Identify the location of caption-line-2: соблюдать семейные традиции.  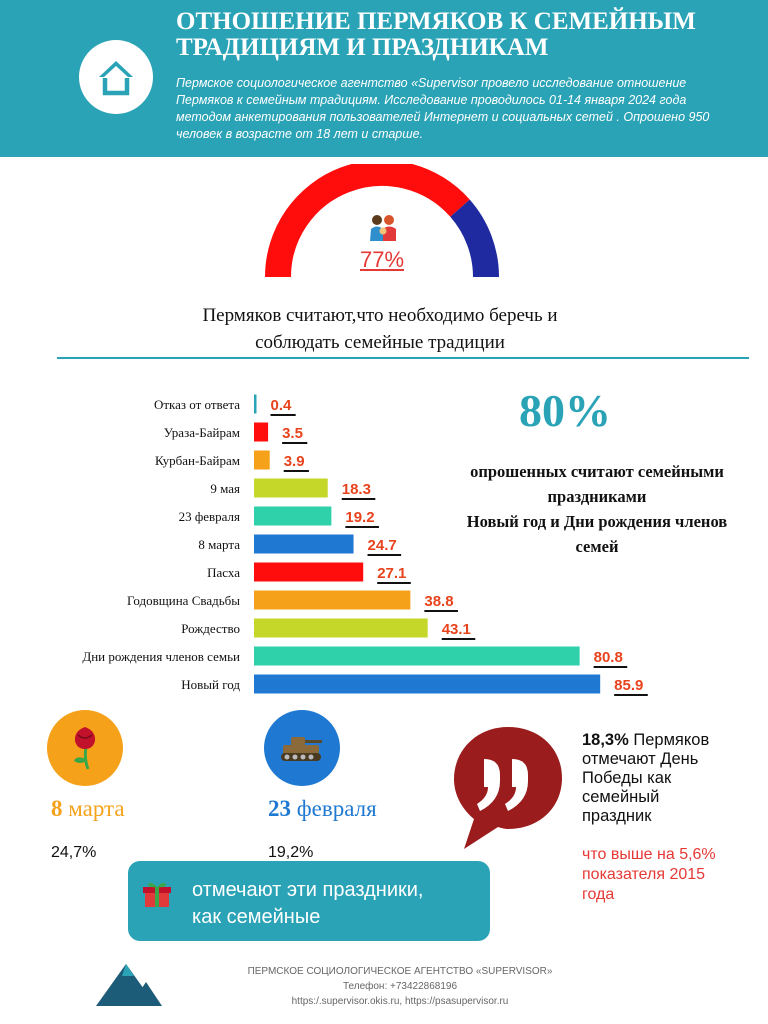
(380, 342).